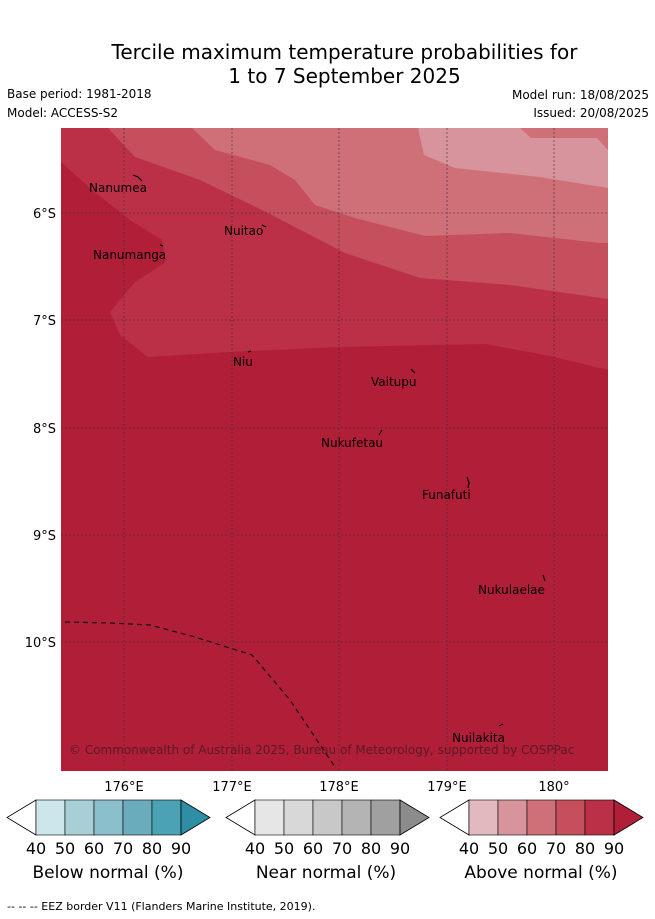  I want to click on below-colorbar-under-arrow, so click(21, 817).